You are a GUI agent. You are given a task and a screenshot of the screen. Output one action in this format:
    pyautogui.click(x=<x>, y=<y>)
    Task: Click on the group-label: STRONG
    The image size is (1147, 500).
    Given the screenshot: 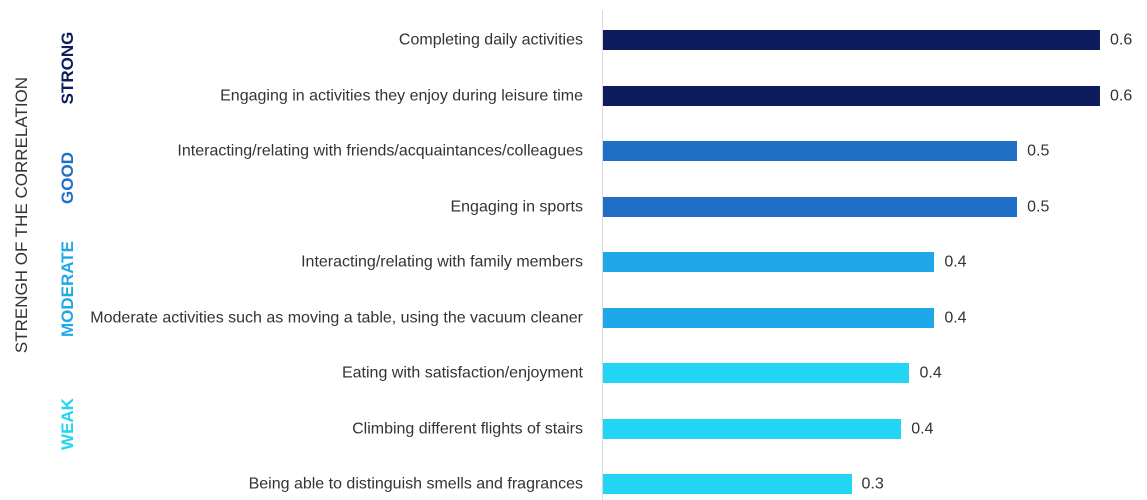 What is the action you would take?
    pyautogui.click(x=67, y=68)
    